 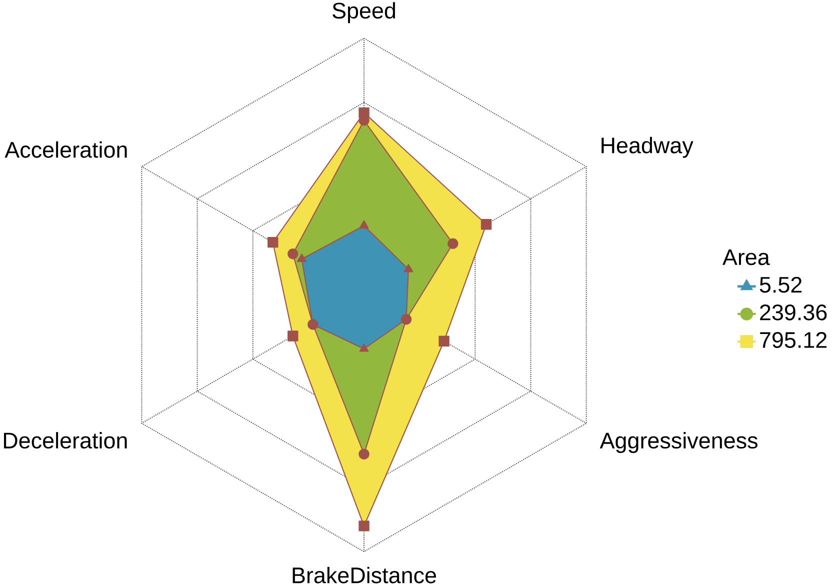 I want to click on legend-label: 5.52, so click(x=781, y=284).